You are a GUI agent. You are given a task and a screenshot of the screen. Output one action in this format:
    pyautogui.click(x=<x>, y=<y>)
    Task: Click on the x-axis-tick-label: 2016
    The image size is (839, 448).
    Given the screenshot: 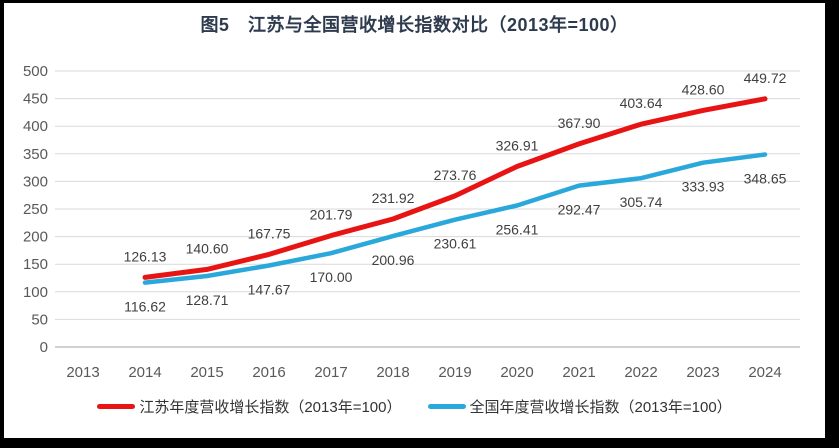 What is the action you would take?
    pyautogui.click(x=268, y=372)
    